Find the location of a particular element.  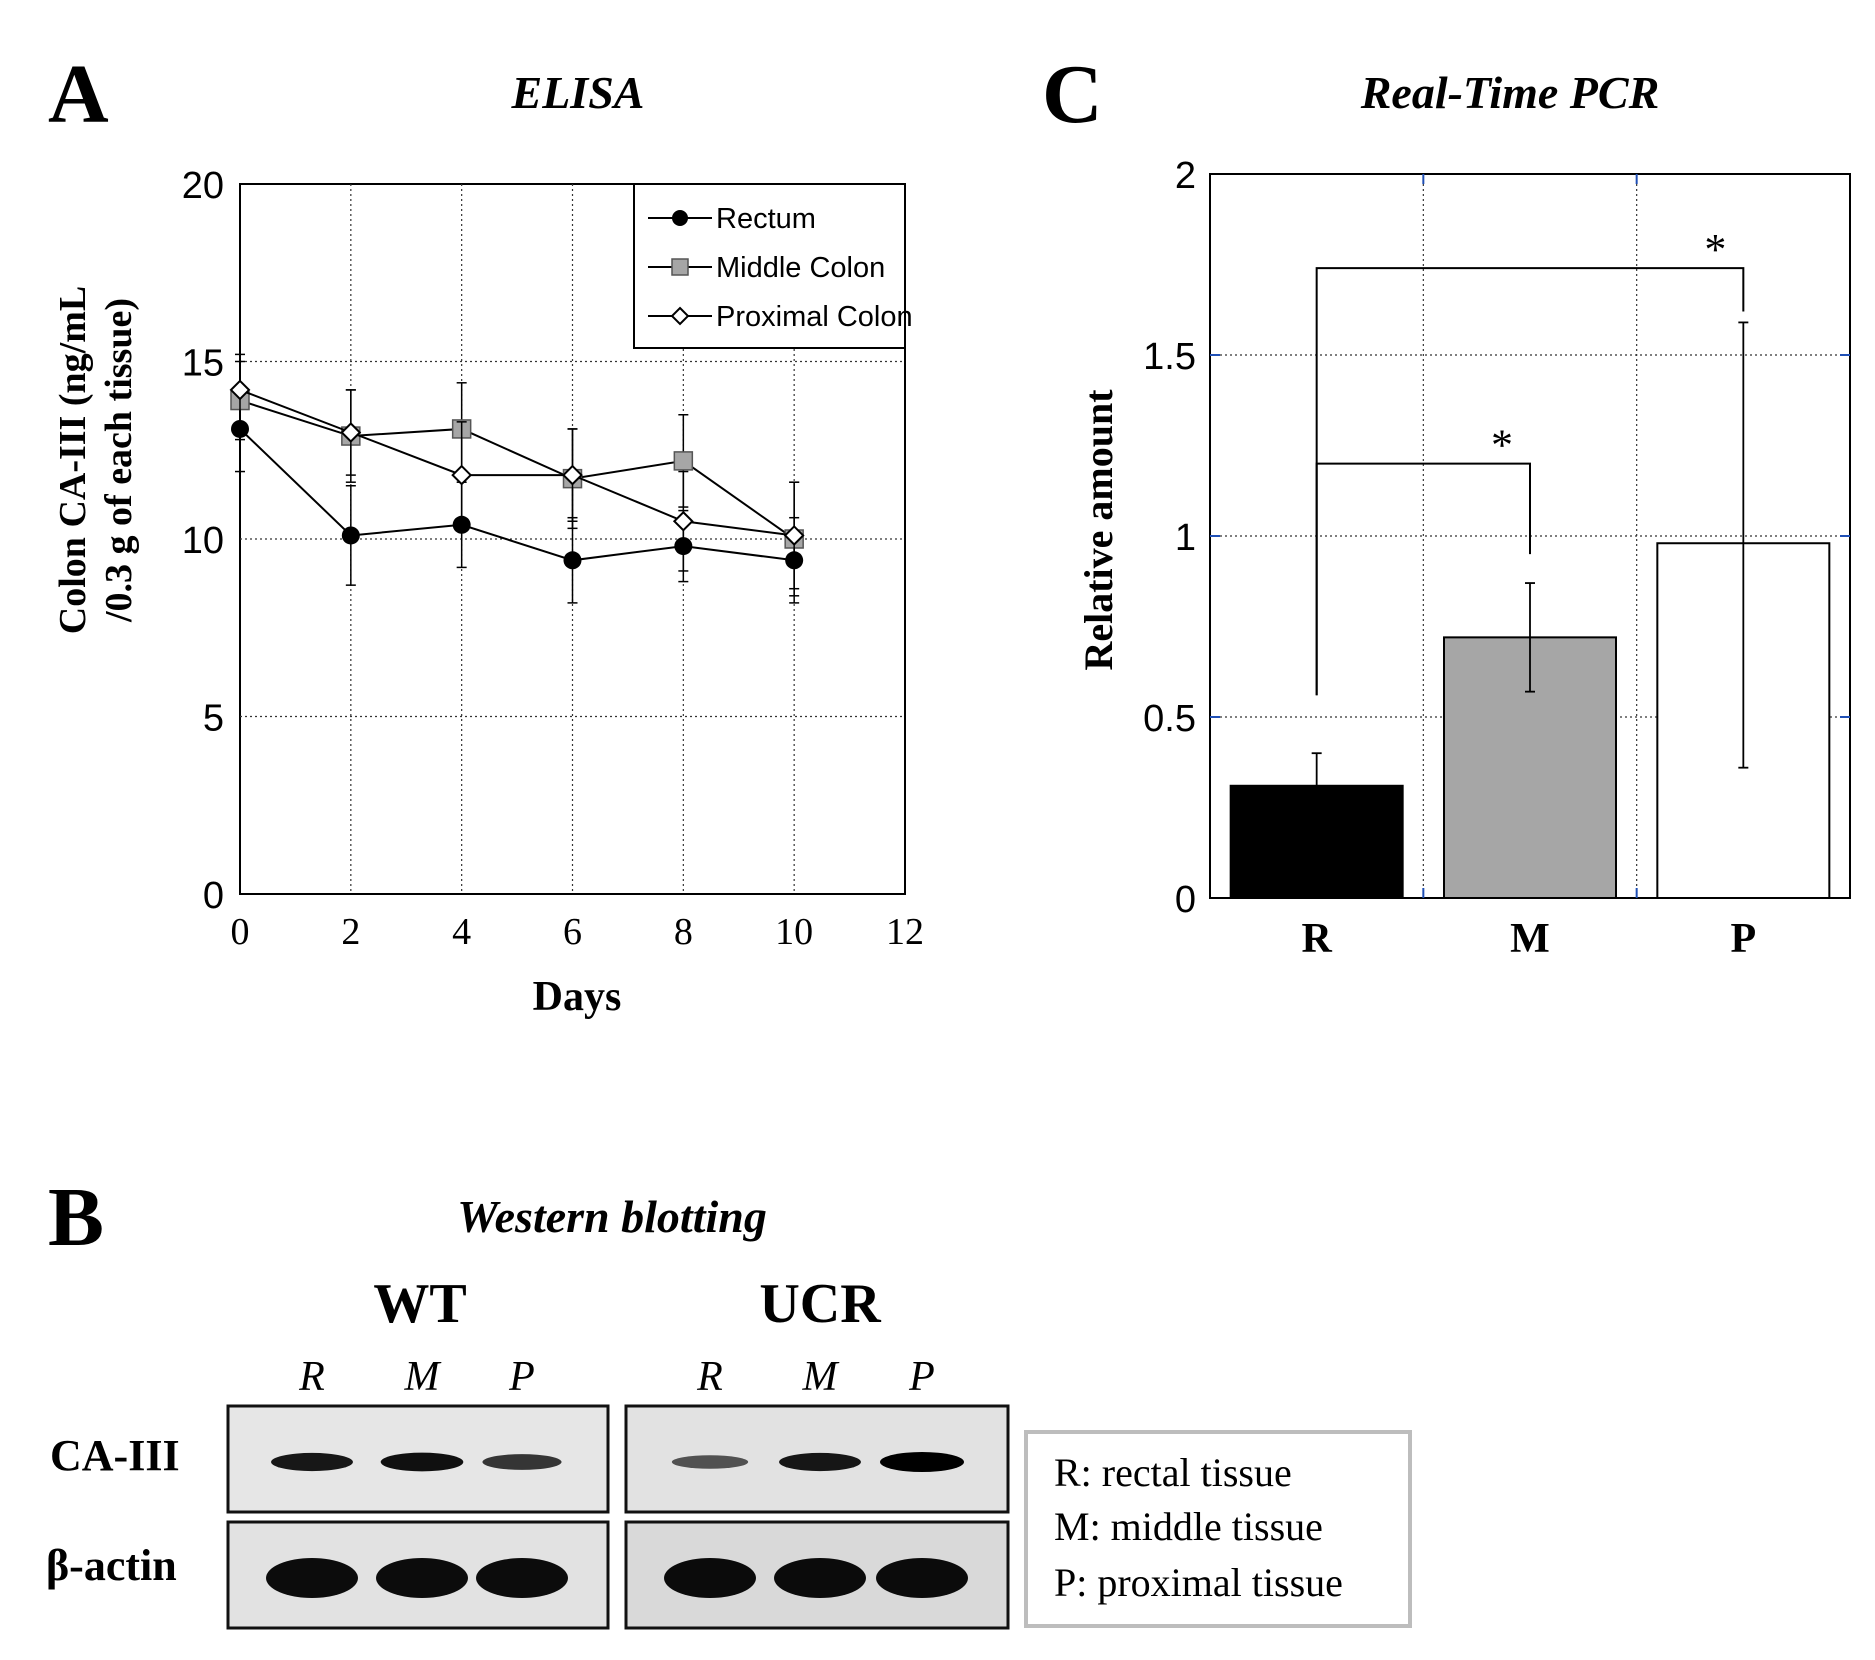

elisa-y-tick-label: 10 is located at coordinates (203, 541).